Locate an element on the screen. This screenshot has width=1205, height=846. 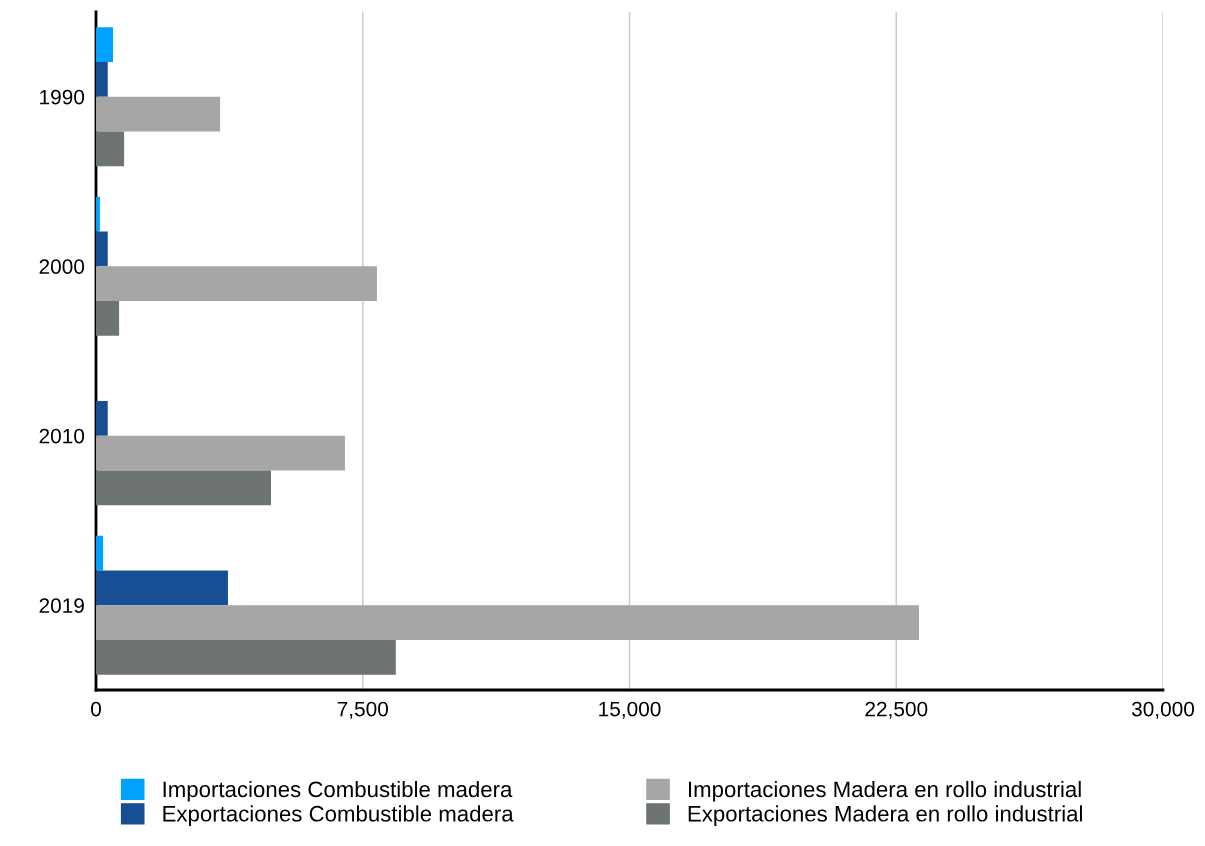
legend-label: Exportaciones Combustible madera is located at coordinates (338, 815).